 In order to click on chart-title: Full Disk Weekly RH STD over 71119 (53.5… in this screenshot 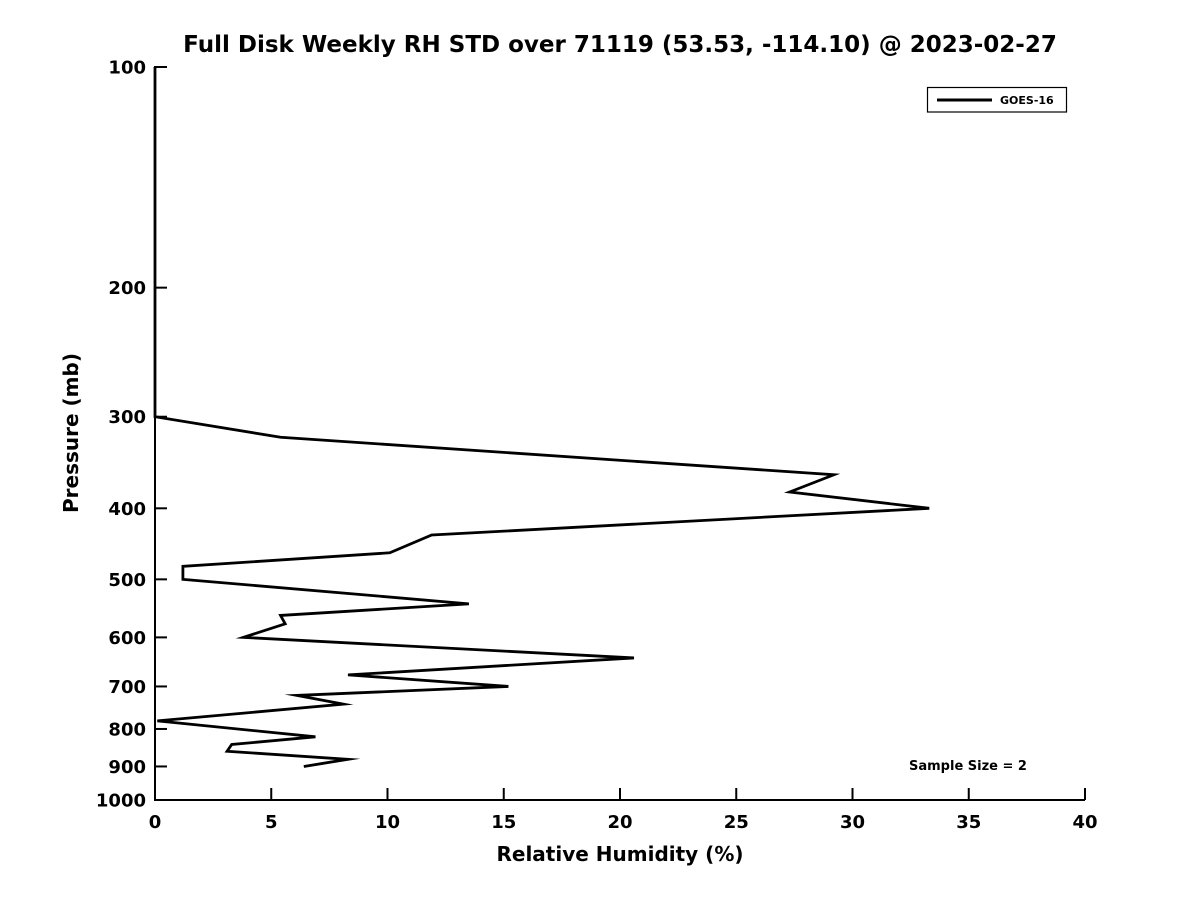, I will do `click(620, 45)`.